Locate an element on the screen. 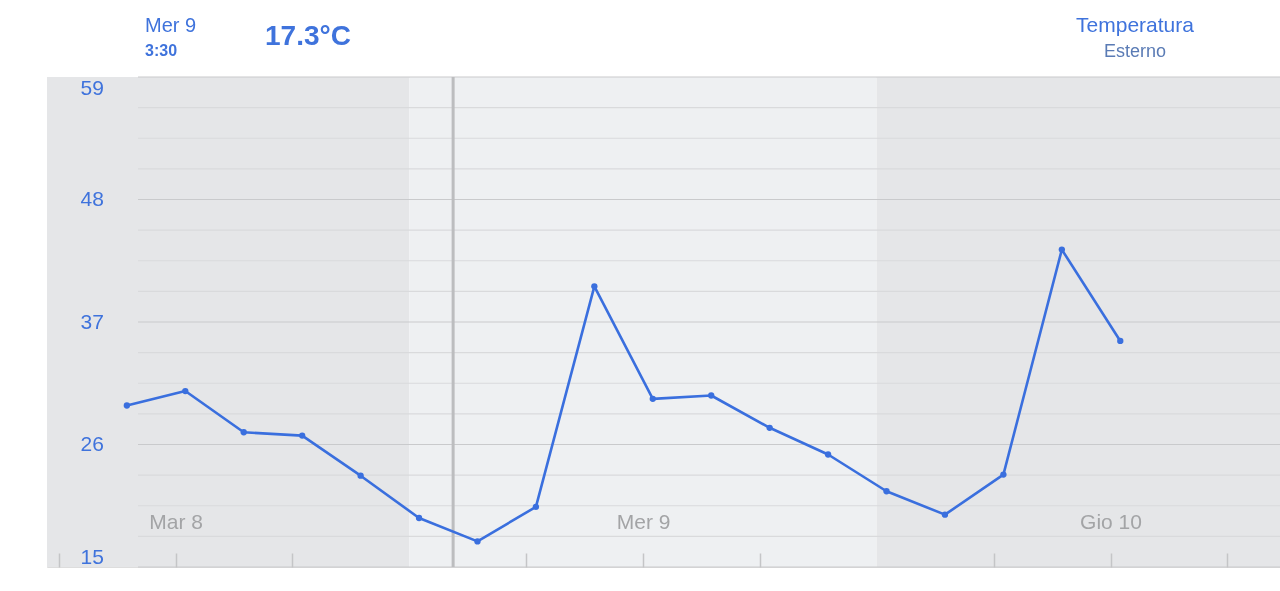 Image resolution: width=1280 pixels, height=591 pixels. y-tick-label: 26 is located at coordinates (92, 443).